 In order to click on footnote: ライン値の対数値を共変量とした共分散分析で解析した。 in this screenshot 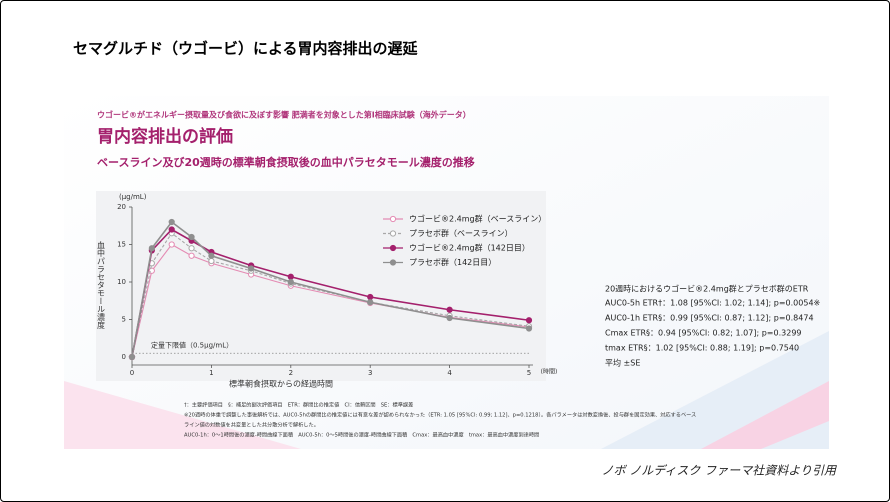, I will do `click(251, 425)`.